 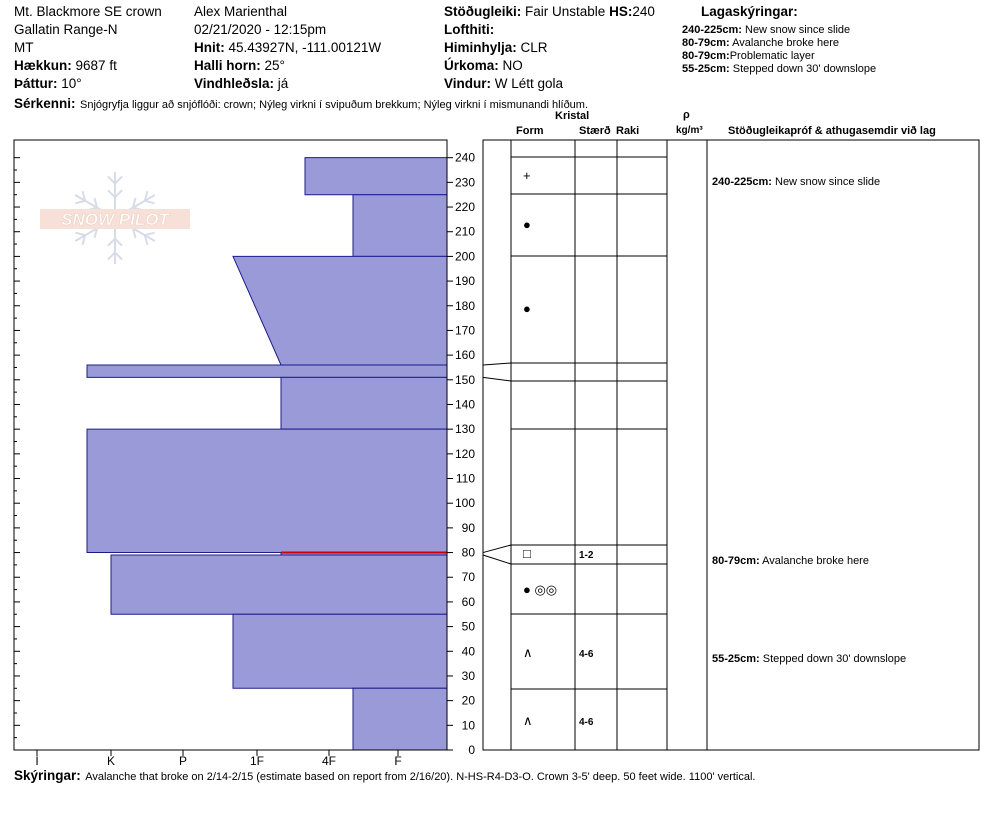 What do you see at coordinates (465, 207) in the screenshot?
I see `height-tick-label: 220` at bounding box center [465, 207].